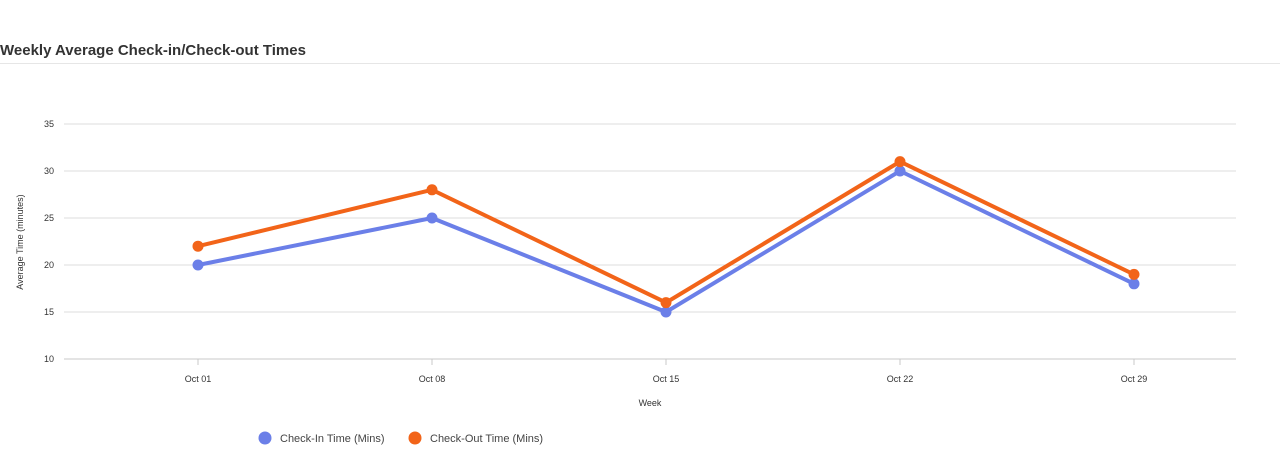  Describe the element at coordinates (49, 218) in the screenshot. I see `y-tick-label: 25` at that location.